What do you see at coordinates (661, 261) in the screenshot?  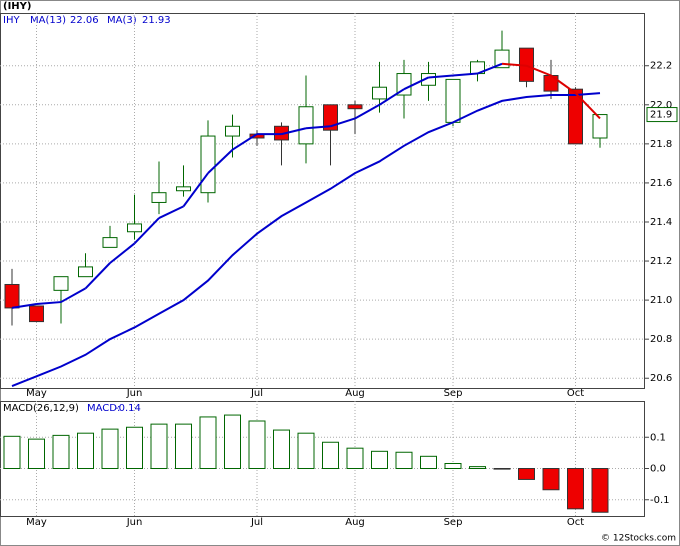 I see `y-tick-label: 21.2` at bounding box center [661, 261].